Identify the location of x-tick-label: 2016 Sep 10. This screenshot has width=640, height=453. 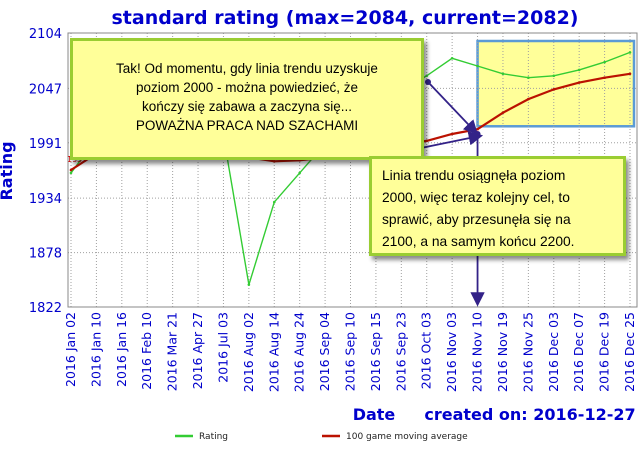
(350, 351).